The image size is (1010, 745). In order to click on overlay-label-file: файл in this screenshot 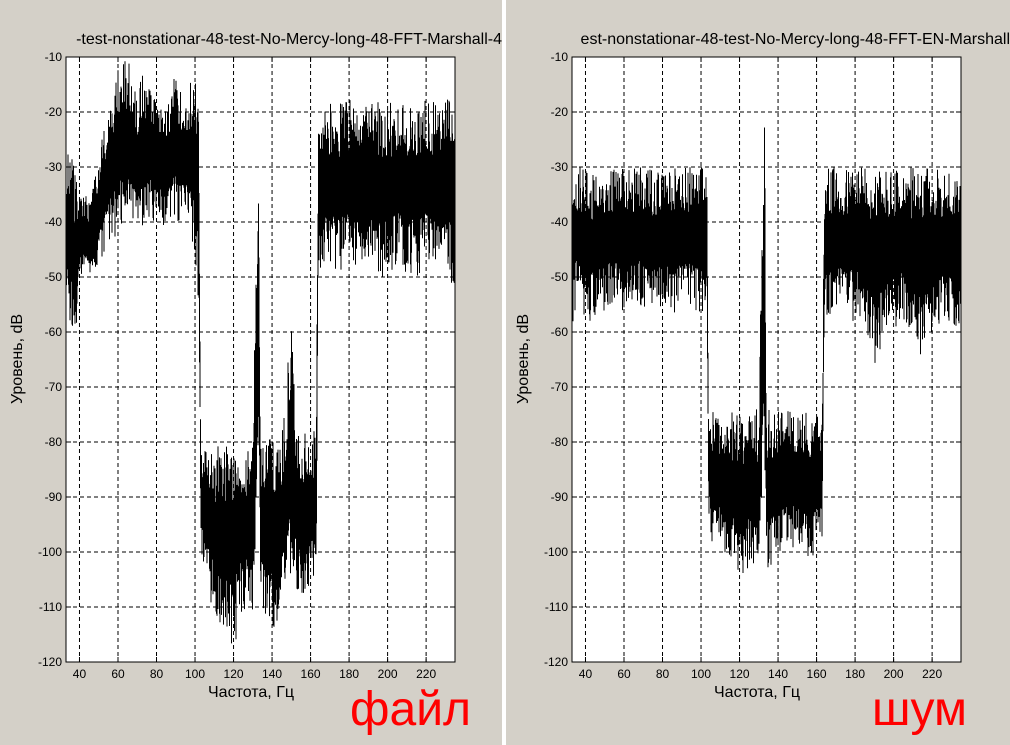, I will do `click(411, 709)`.